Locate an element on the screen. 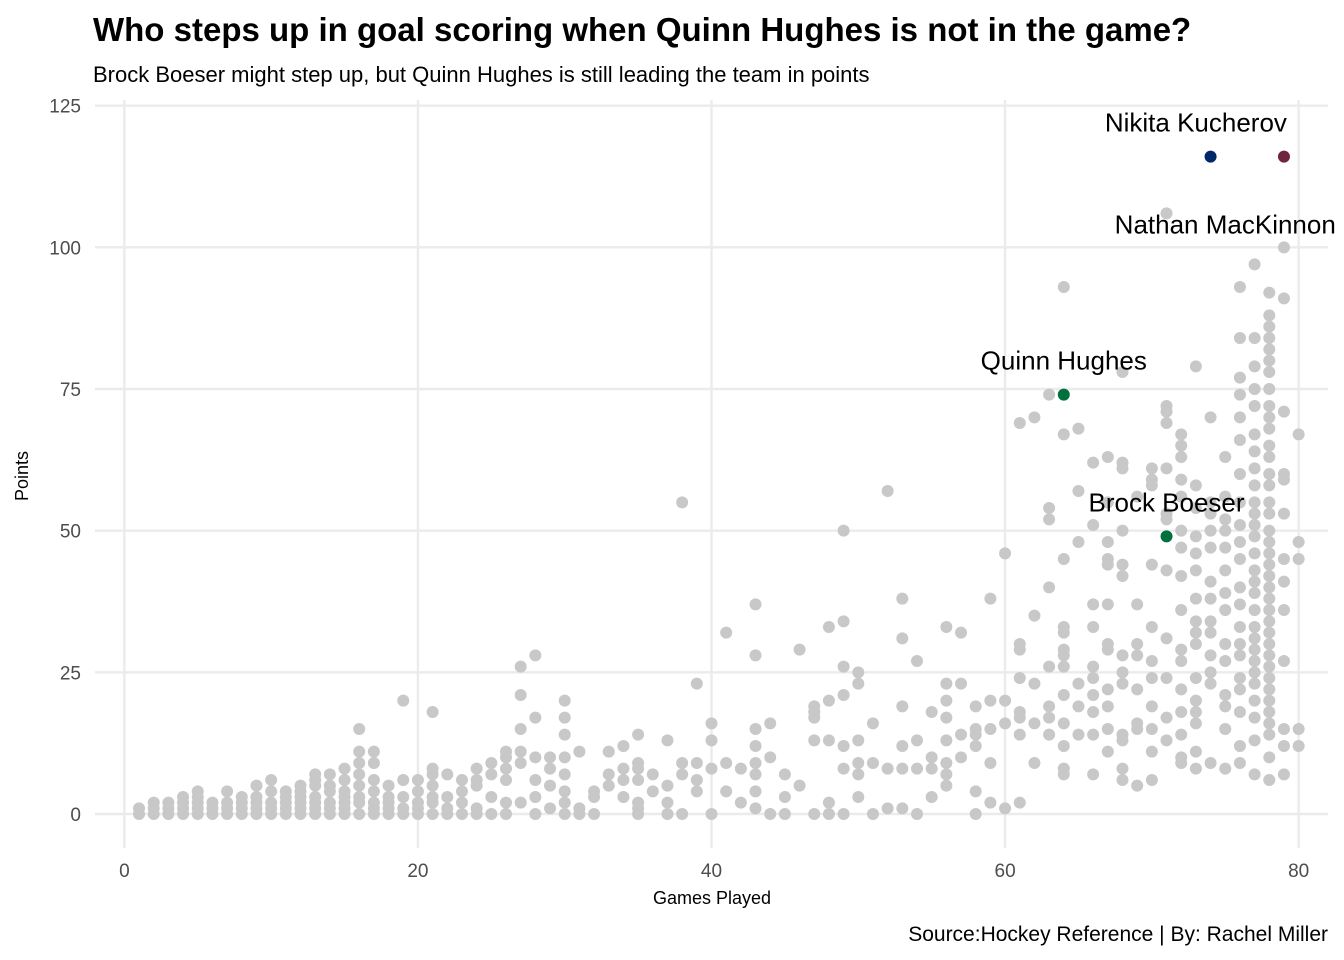  x-tick-label: 40 is located at coordinates (711, 871).